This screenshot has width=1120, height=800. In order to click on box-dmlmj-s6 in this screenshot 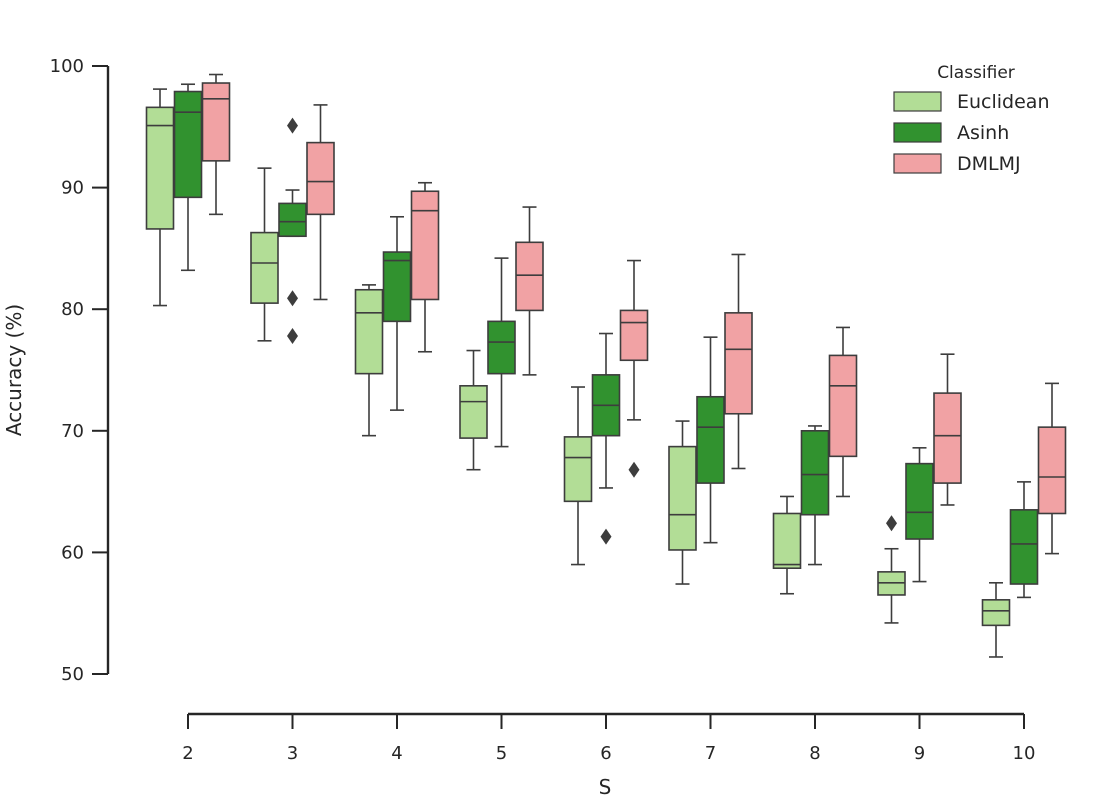, I will do `click(634, 368)`.